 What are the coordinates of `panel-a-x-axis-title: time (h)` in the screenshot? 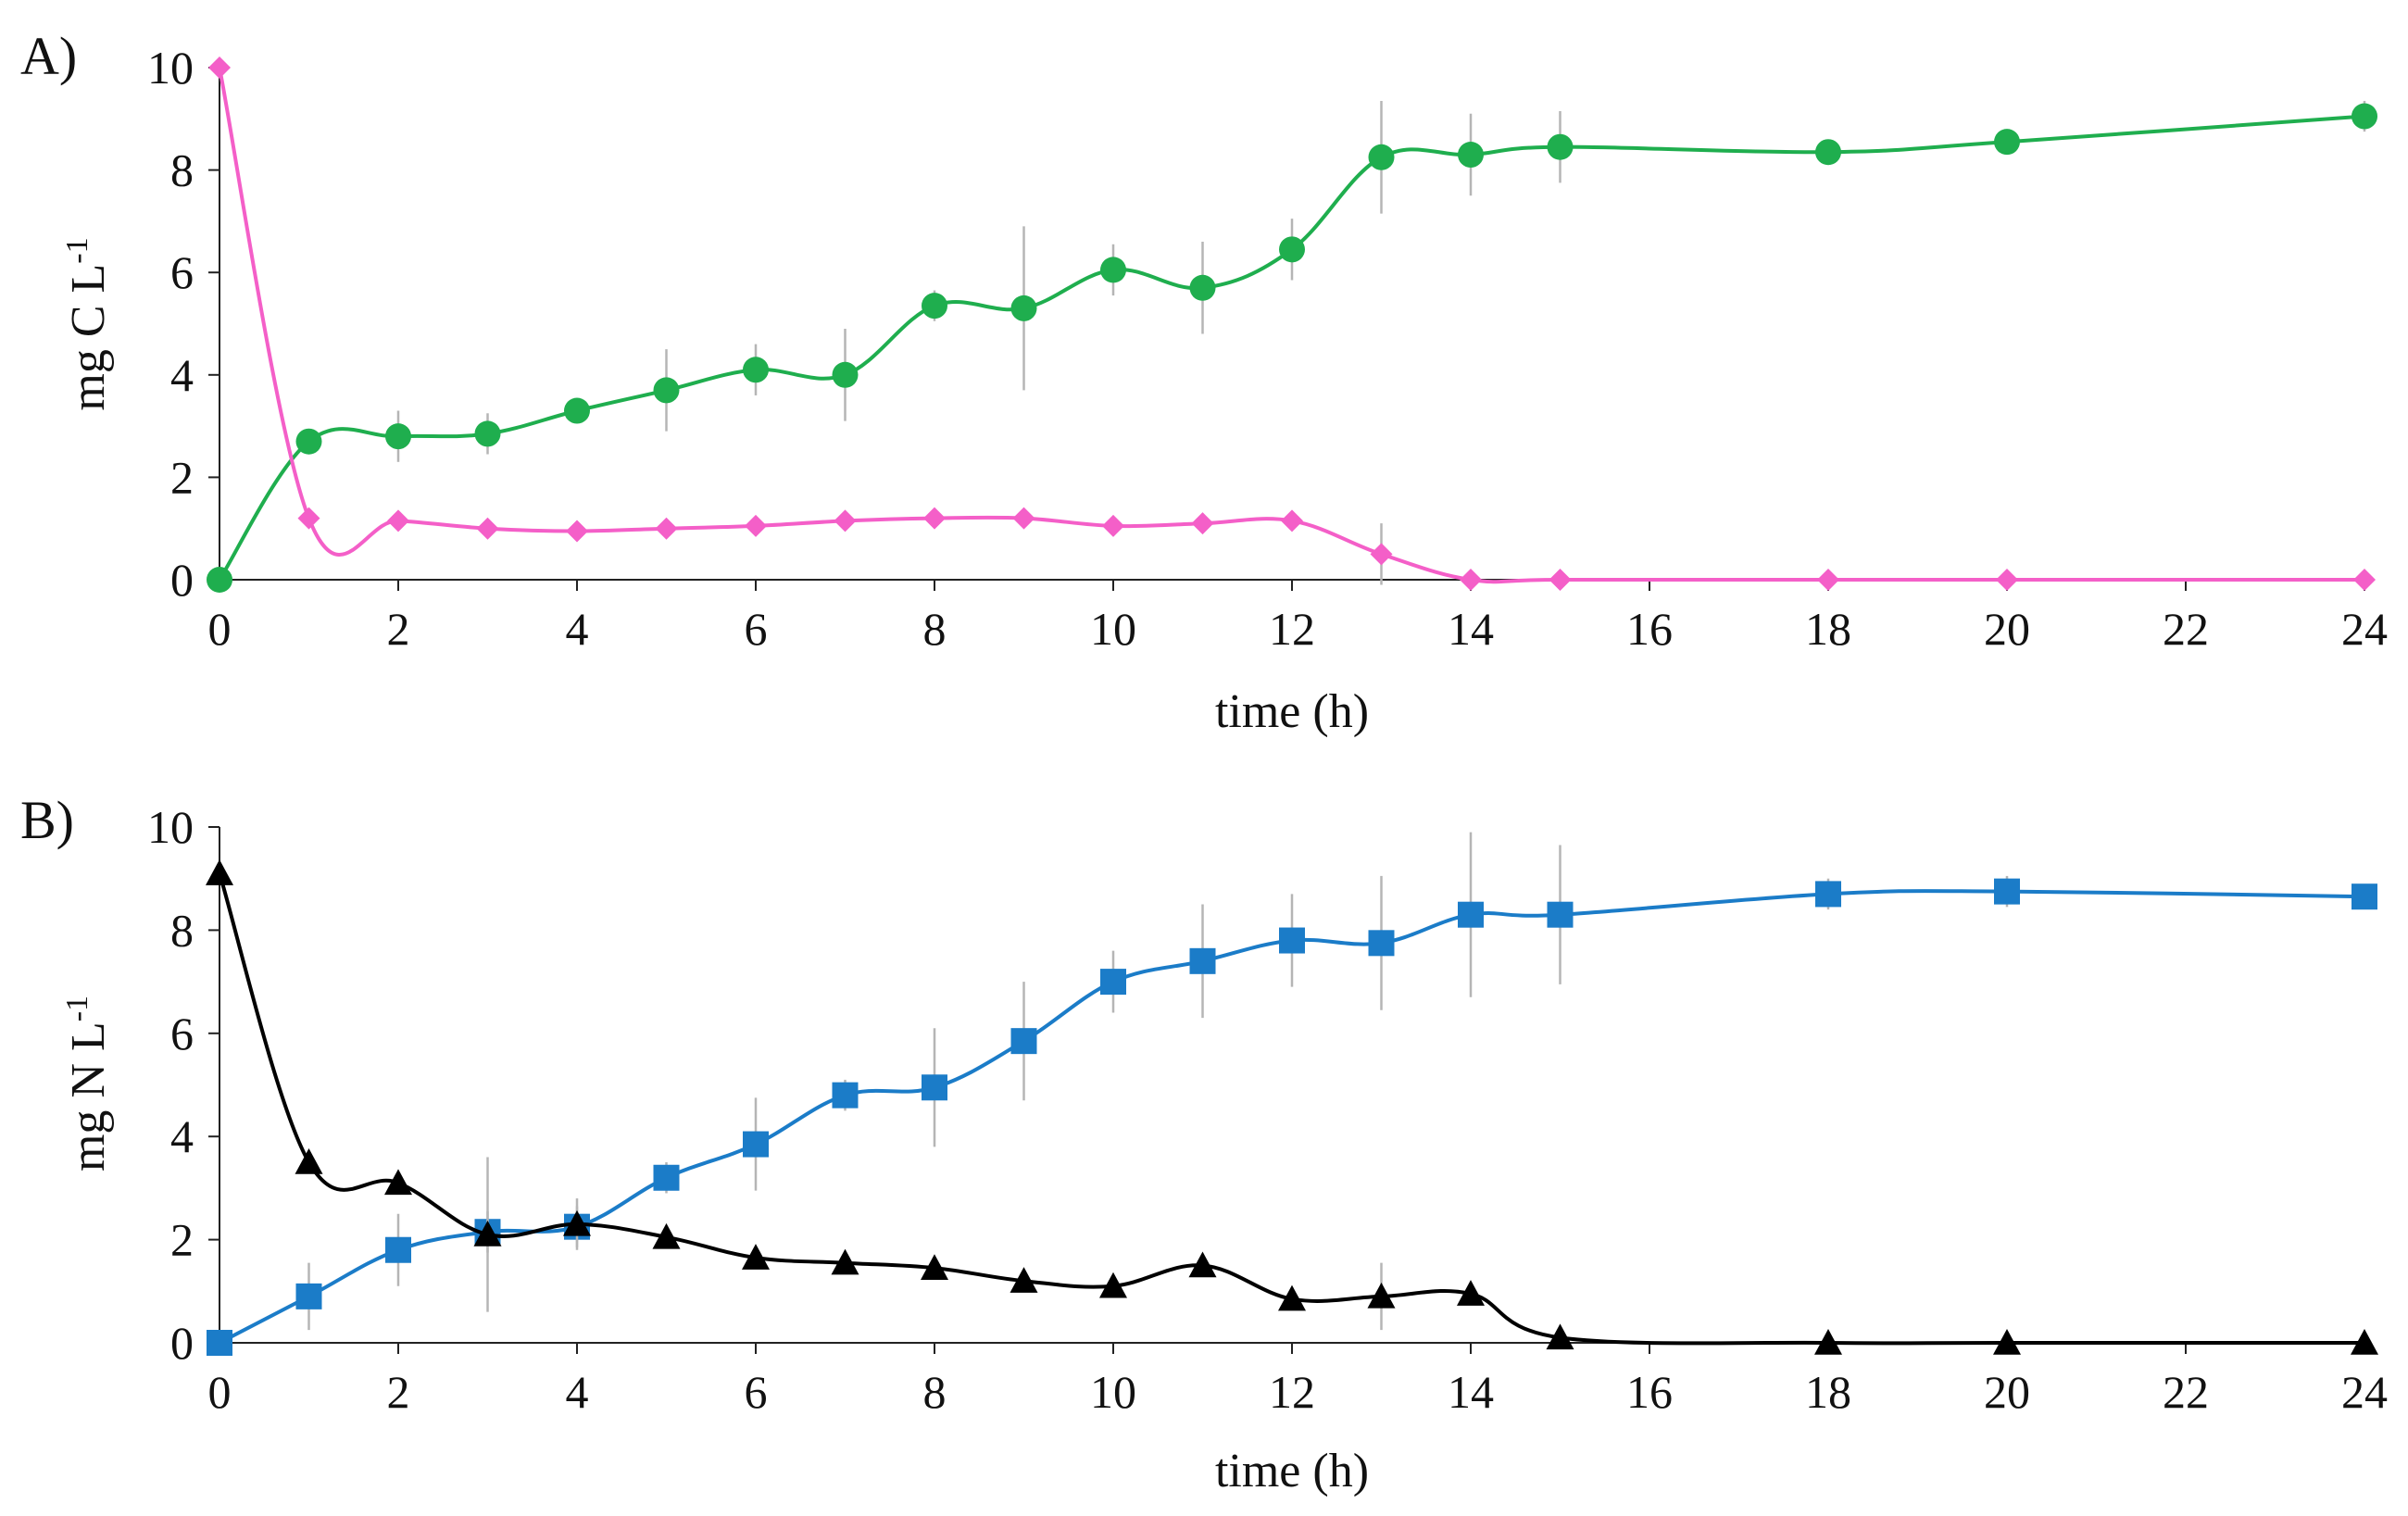 It's located at (1292, 712).